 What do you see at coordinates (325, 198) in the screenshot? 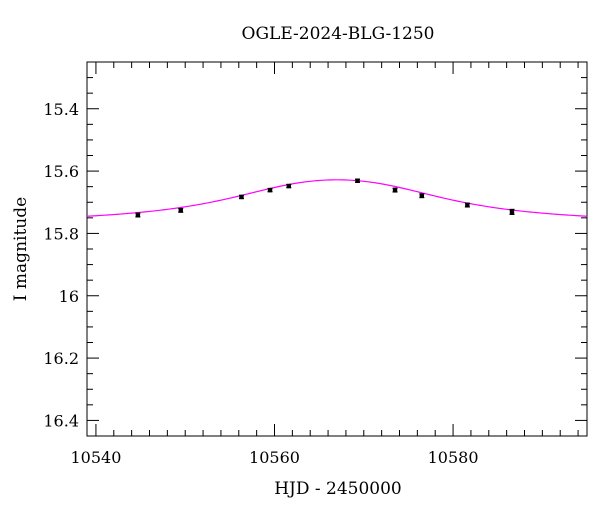
I see `data-points-layer` at bounding box center [325, 198].